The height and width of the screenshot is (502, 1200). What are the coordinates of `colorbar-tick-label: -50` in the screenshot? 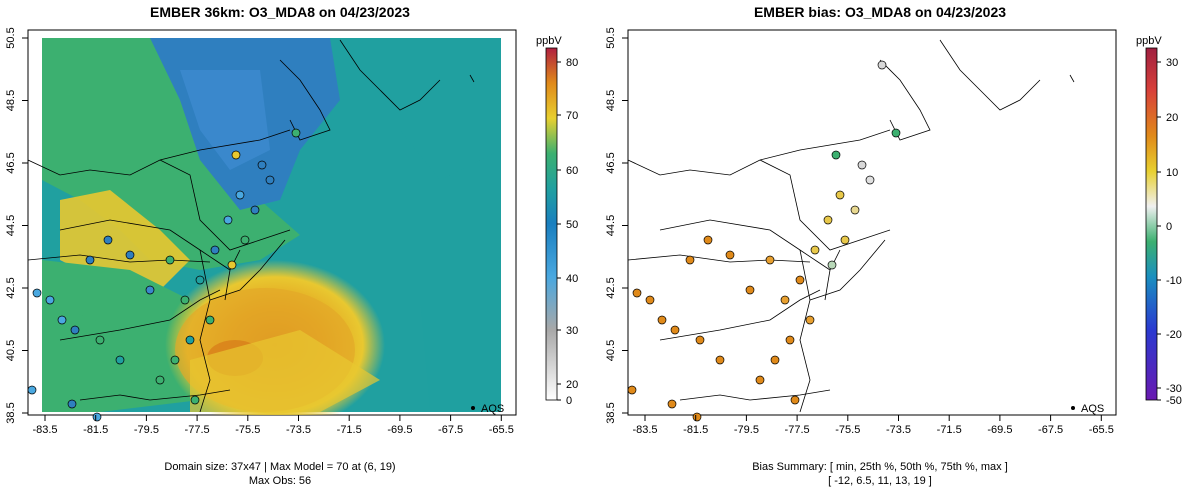 It's located at (1174, 401).